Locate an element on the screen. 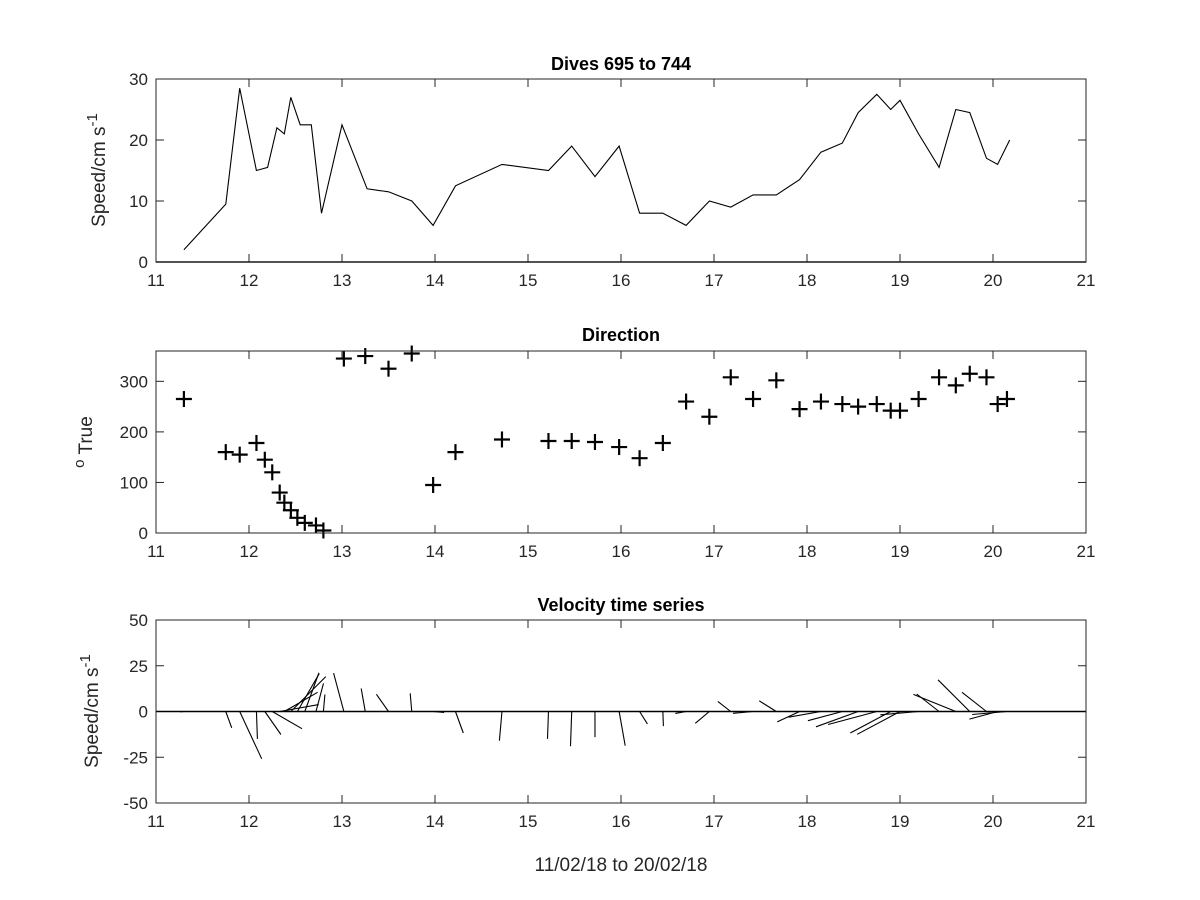 This screenshot has width=1200, height=900. plot-area is located at coordinates (621, 716).